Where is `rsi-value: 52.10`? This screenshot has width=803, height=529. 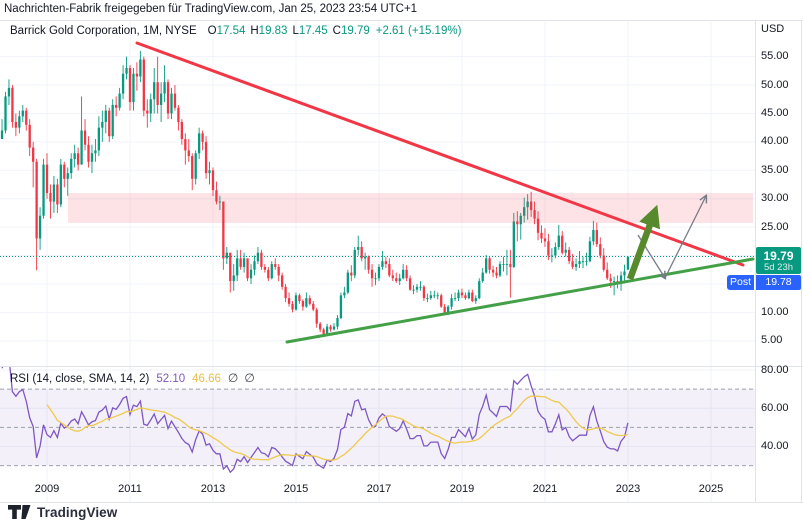
rsi-value: 52.10 is located at coordinates (171, 379).